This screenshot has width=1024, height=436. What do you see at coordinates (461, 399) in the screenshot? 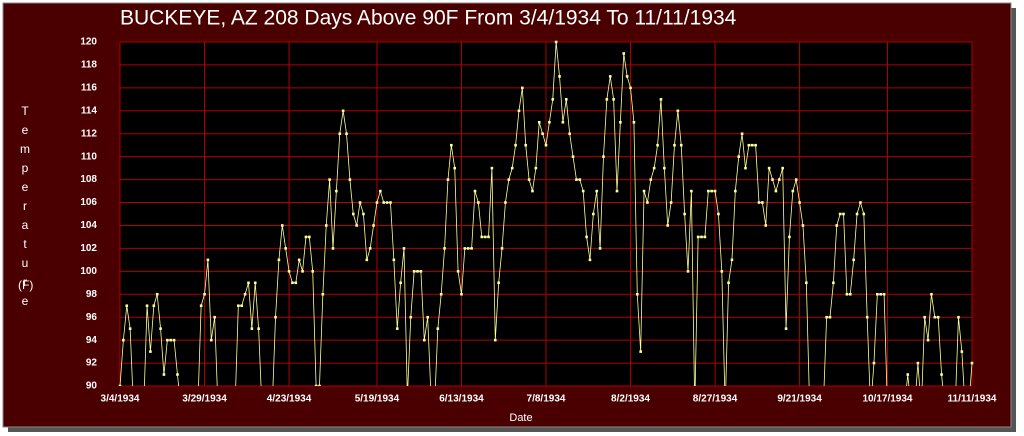
I see `x-tick-label: 6/13/1934` at bounding box center [461, 399].